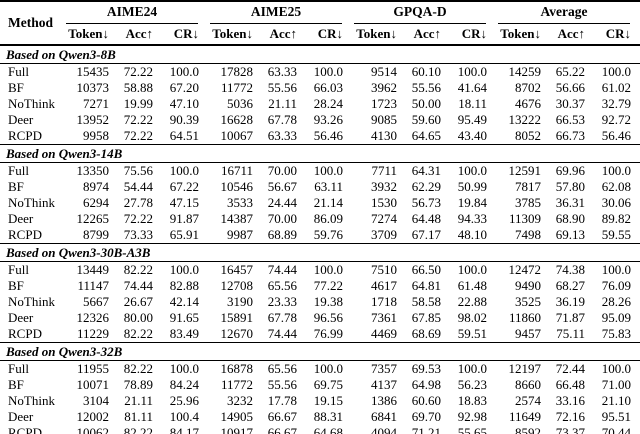  I want to click on cell-token: 3533, so click(240, 202).